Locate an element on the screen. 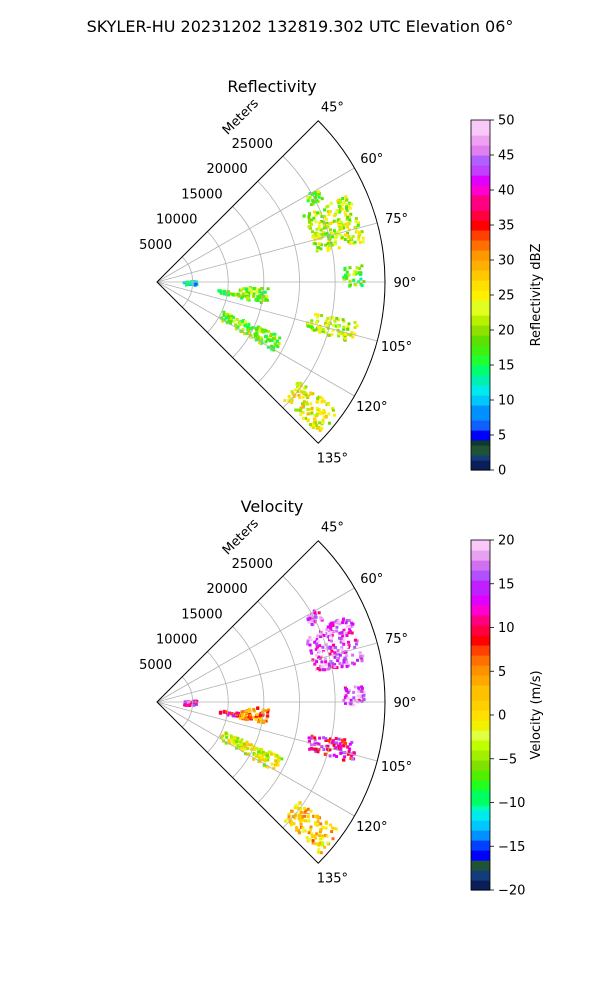 This screenshot has height=1000, width=600. theta-tick-label: 120° is located at coordinates (371, 827).